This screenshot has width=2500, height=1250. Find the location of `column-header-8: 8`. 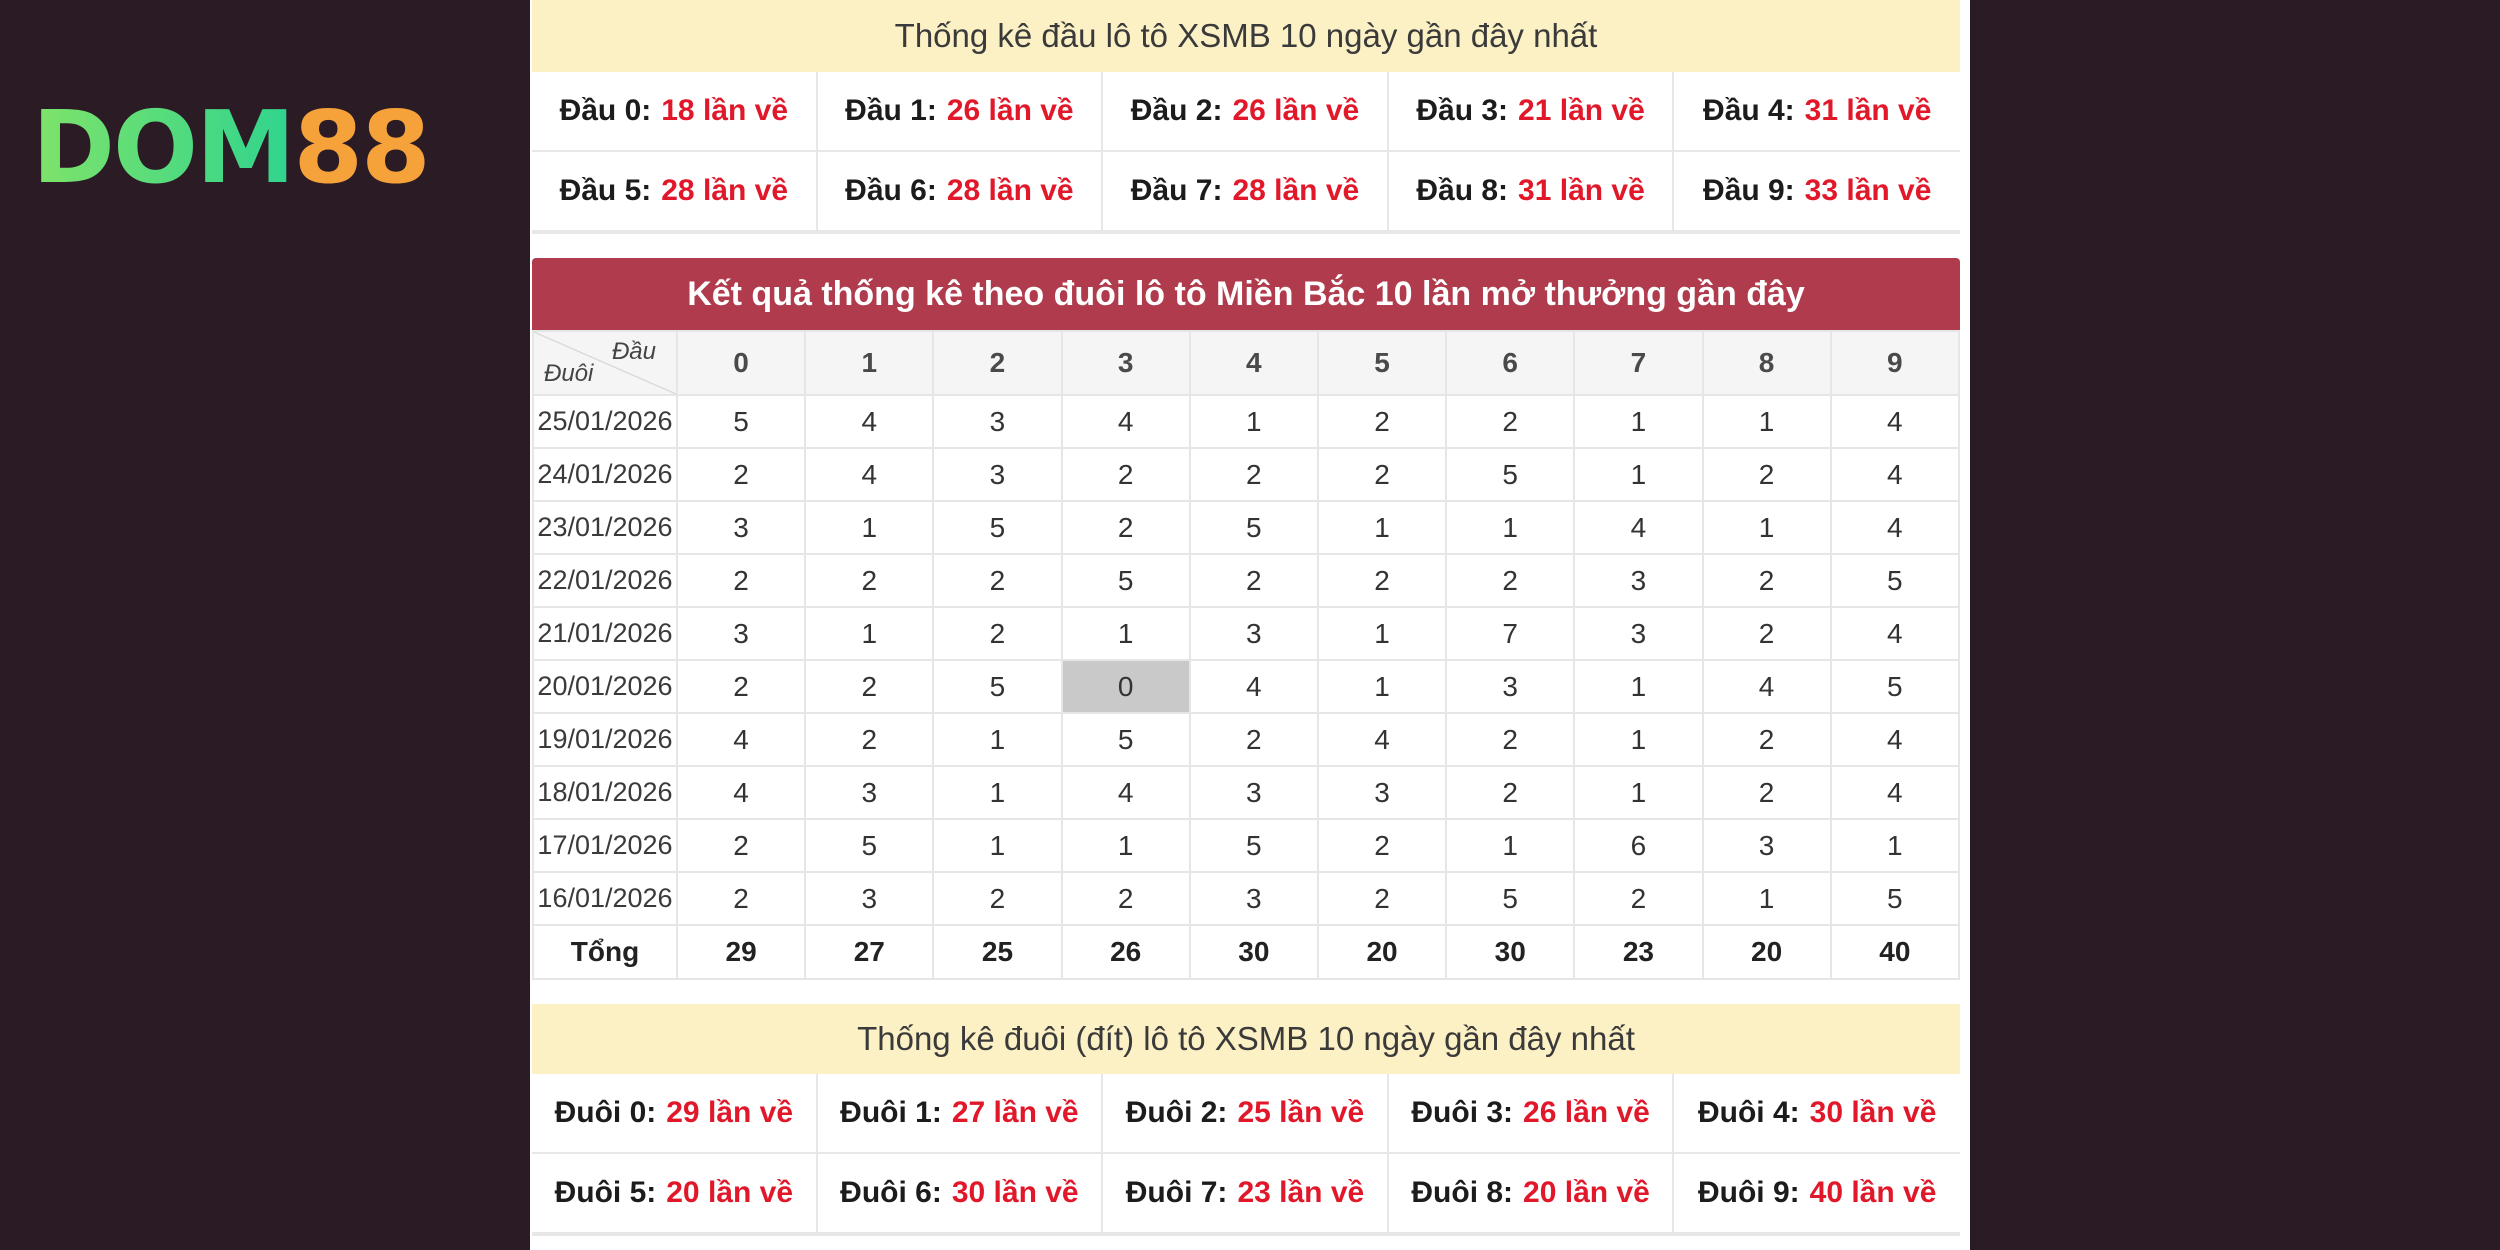

column-header-8: 8 is located at coordinates (1766, 363).